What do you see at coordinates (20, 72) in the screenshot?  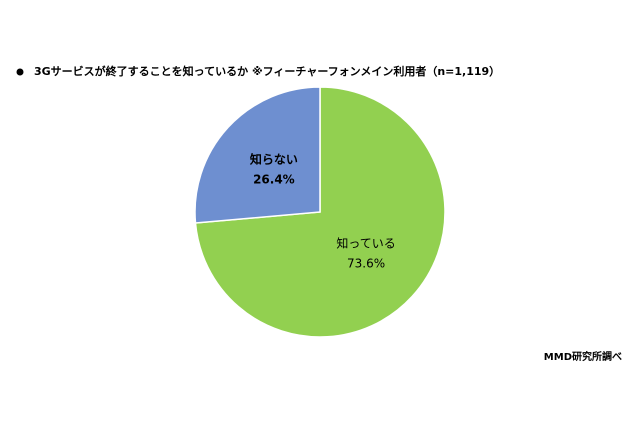 I see `title-bullet` at bounding box center [20, 72].